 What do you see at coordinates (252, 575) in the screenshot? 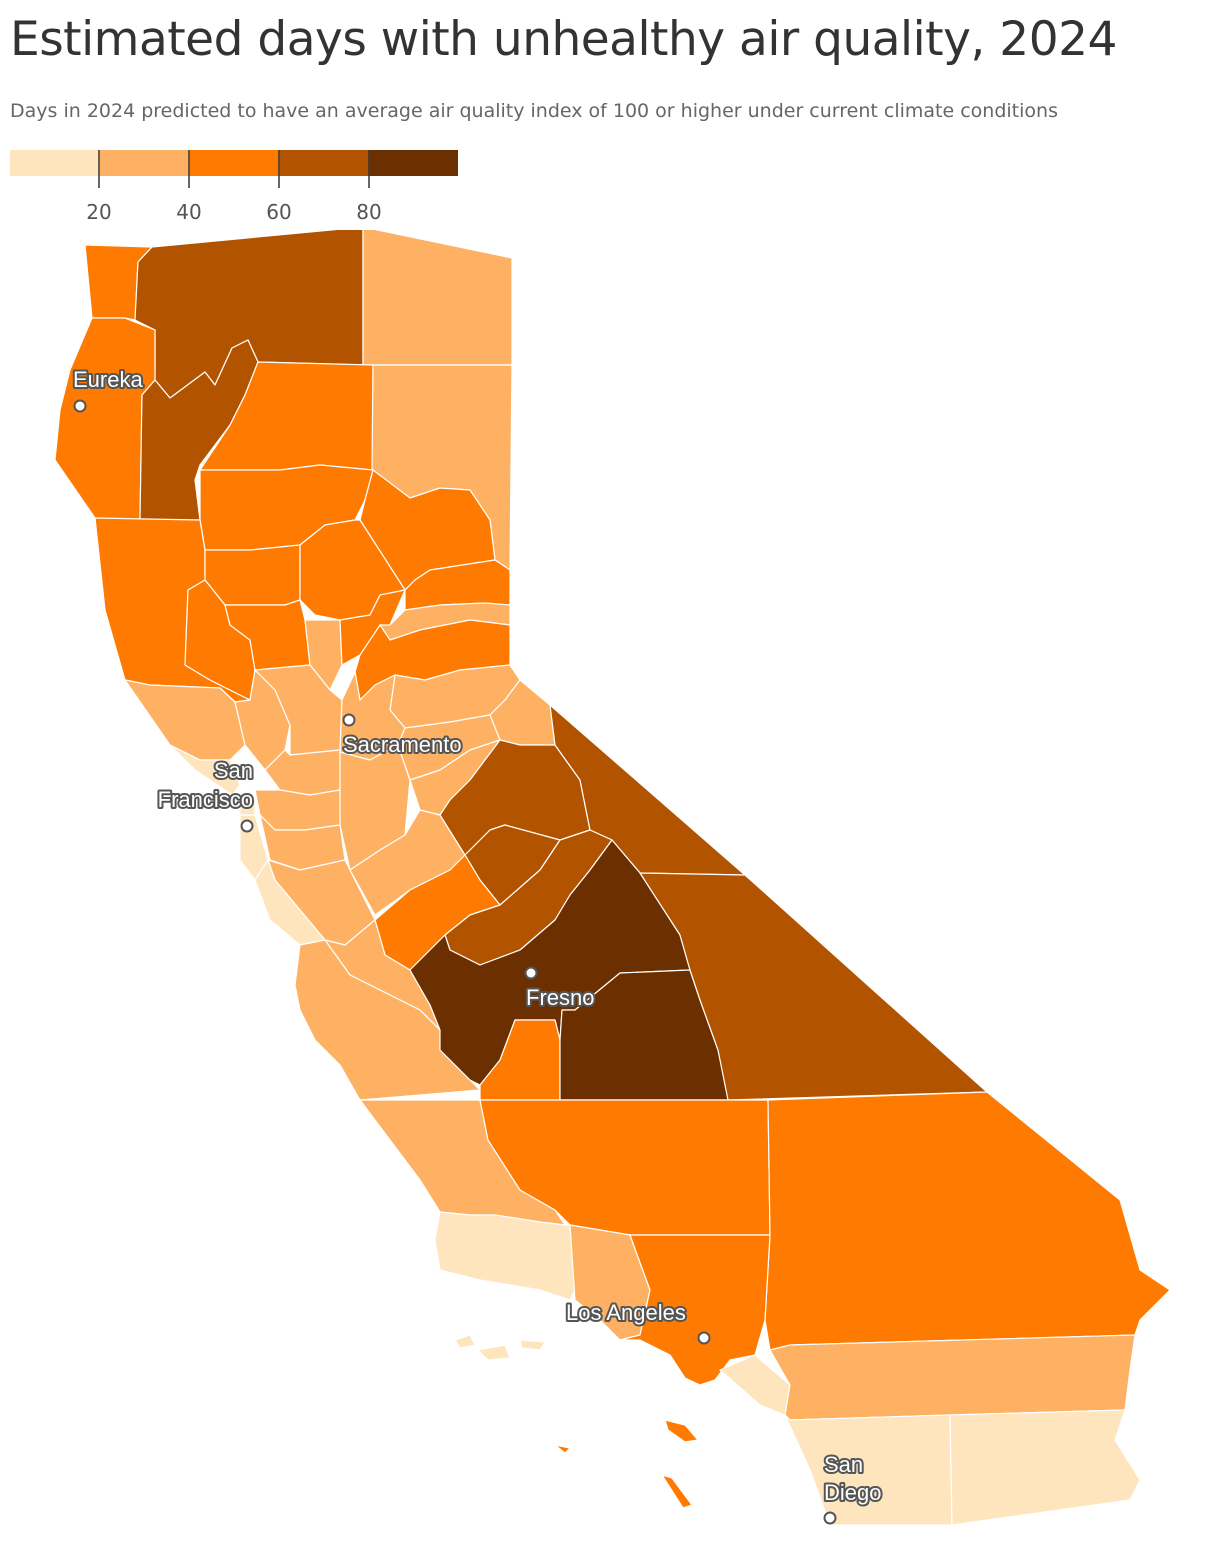
I see `county-glenn` at bounding box center [252, 575].